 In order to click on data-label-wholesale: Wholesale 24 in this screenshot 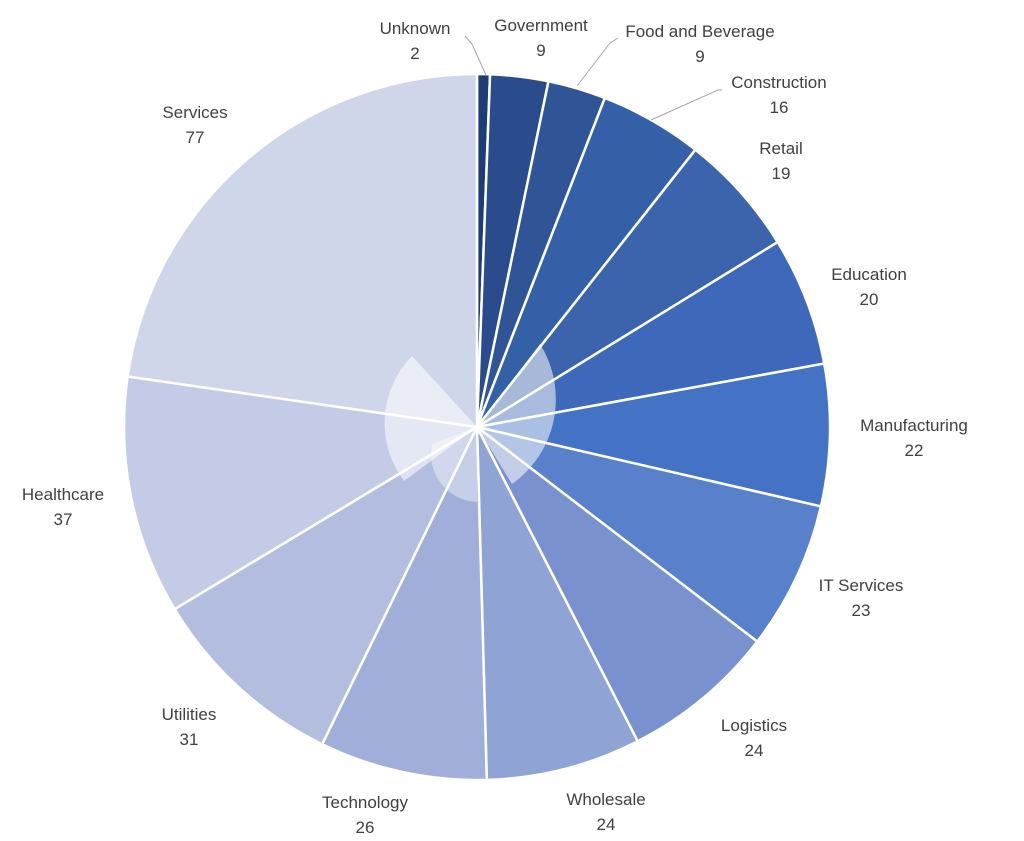, I will do `click(605, 812)`.